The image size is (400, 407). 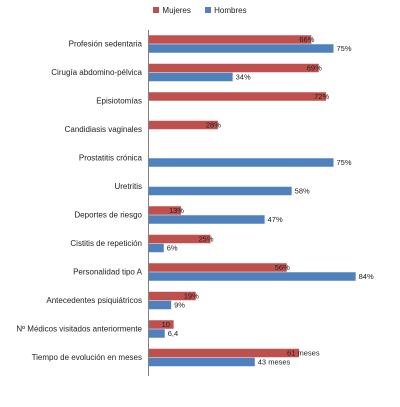 What do you see at coordinates (314, 68) in the screenshot?
I see `data-label-mujeres: 69%` at bounding box center [314, 68].